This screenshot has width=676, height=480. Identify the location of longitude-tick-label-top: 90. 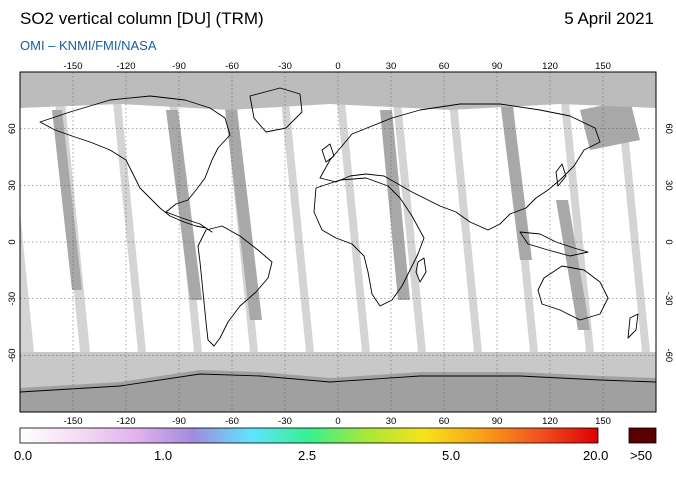
(497, 66).